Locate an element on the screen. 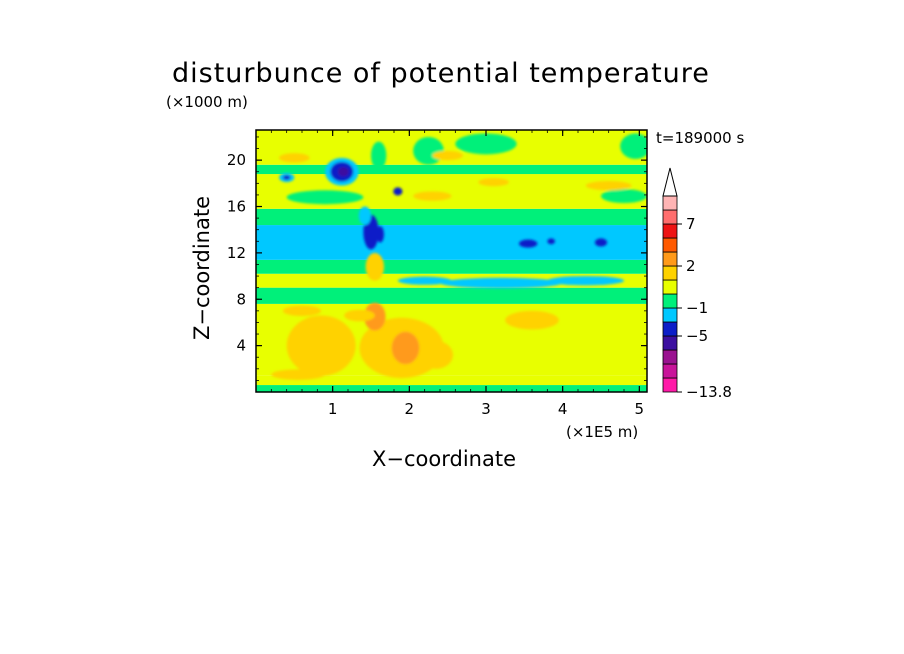 This screenshot has height=654, width=904. time-label: t=189000 s is located at coordinates (700, 138).